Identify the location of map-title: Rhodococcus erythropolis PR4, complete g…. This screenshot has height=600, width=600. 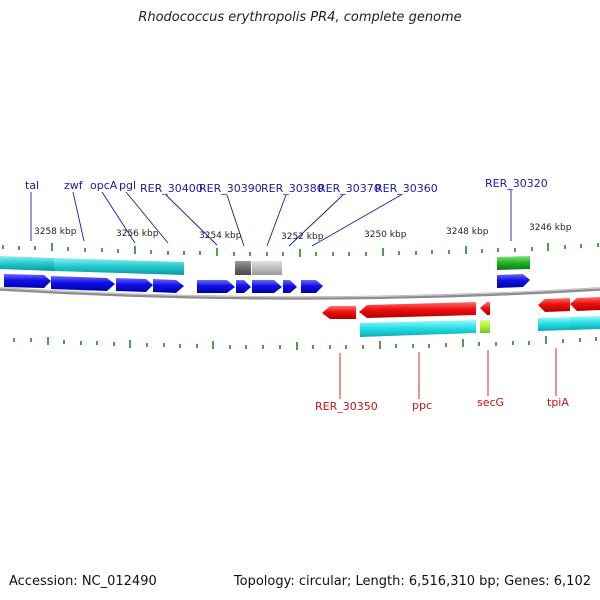
(300, 17).